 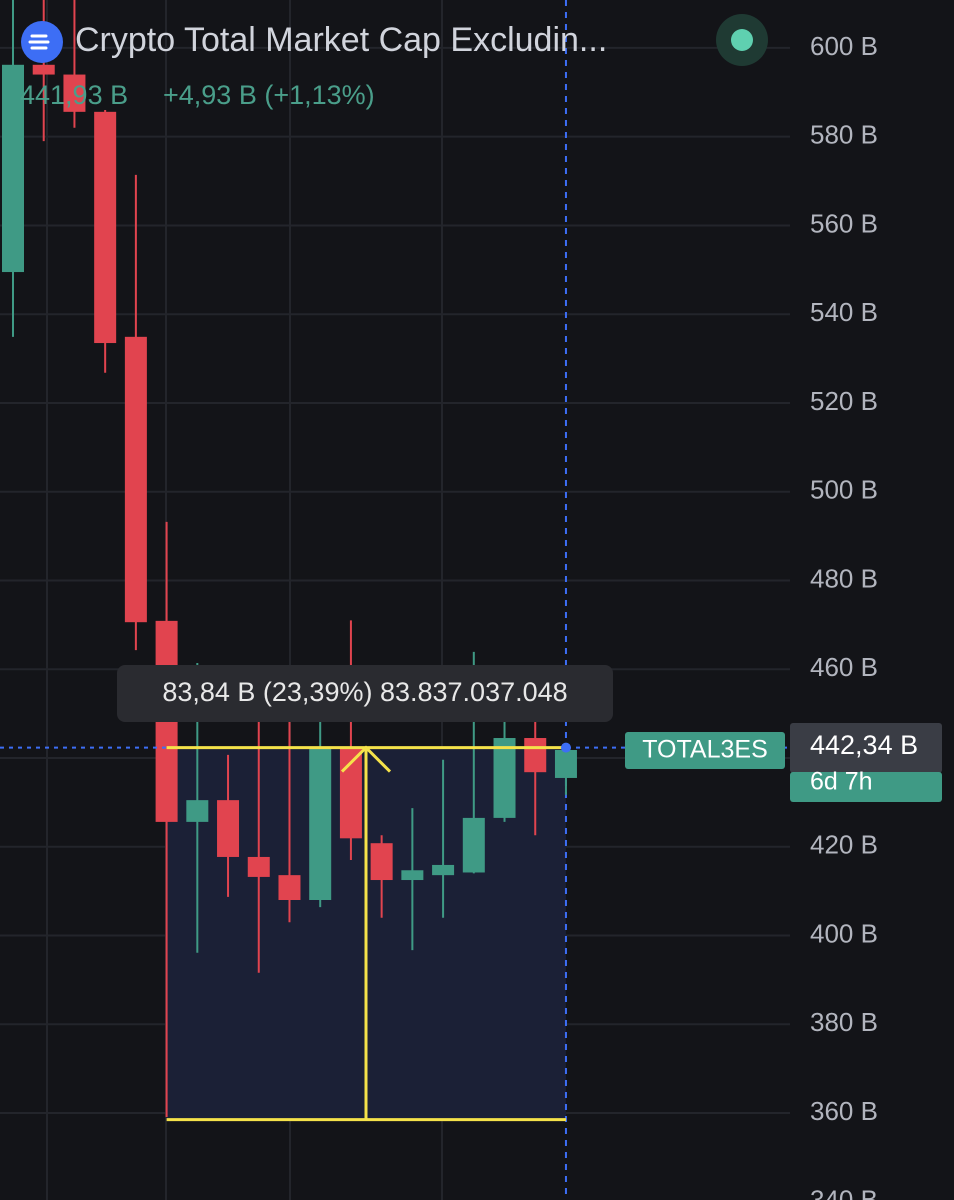 I want to click on change: +4,93 B (+1,13%), so click(x=269, y=95).